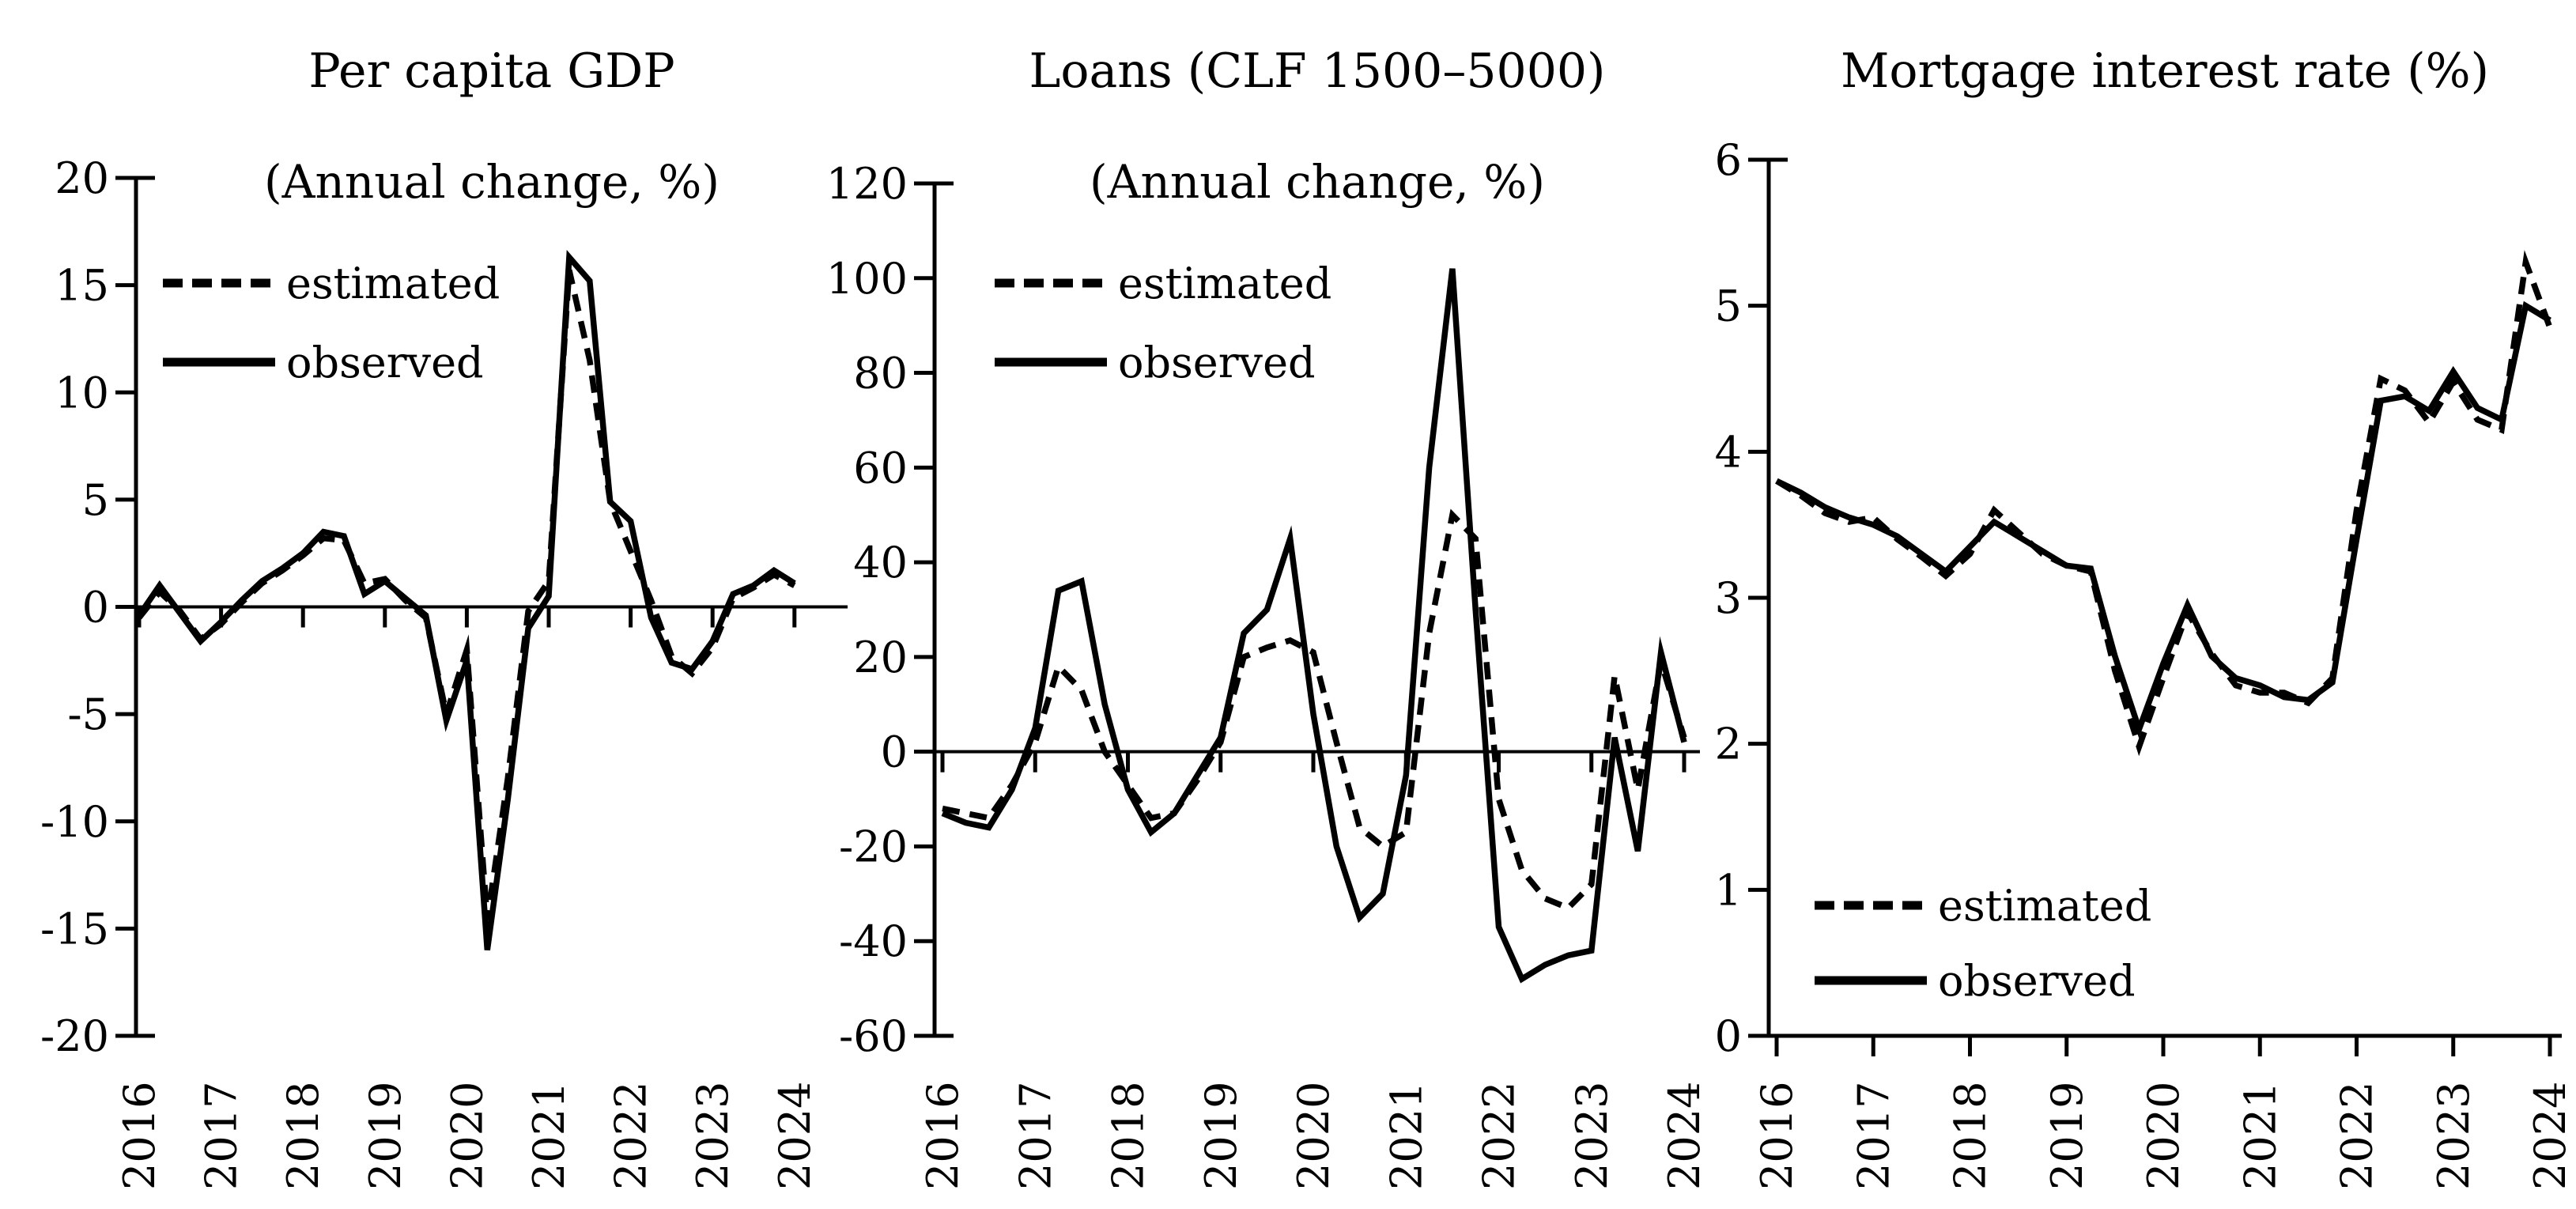 The height and width of the screenshot is (1209, 2576). What do you see at coordinates (713, 1136) in the screenshot?
I see `gdp-x-tick-label: 2023` at bounding box center [713, 1136].